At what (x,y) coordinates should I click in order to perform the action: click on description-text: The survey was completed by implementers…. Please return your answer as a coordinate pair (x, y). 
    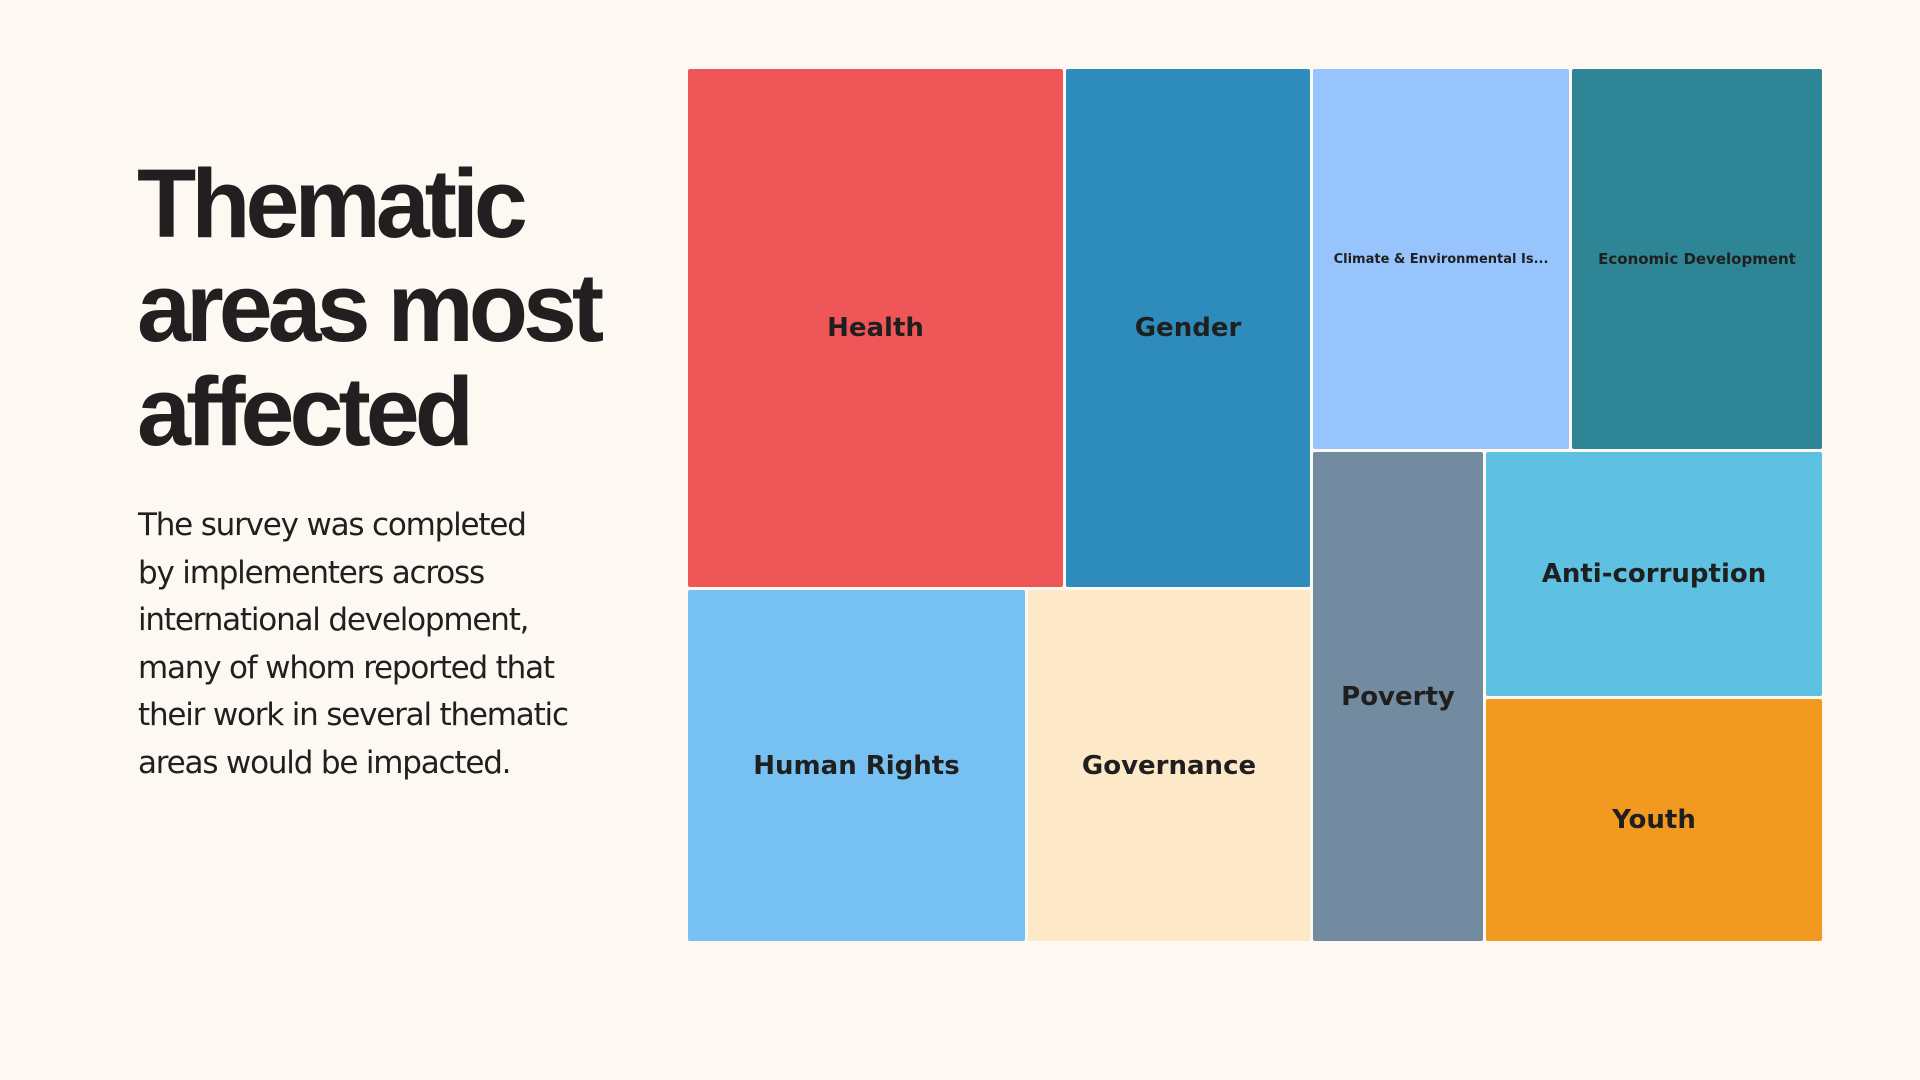
    Looking at the image, I should click on (358, 644).